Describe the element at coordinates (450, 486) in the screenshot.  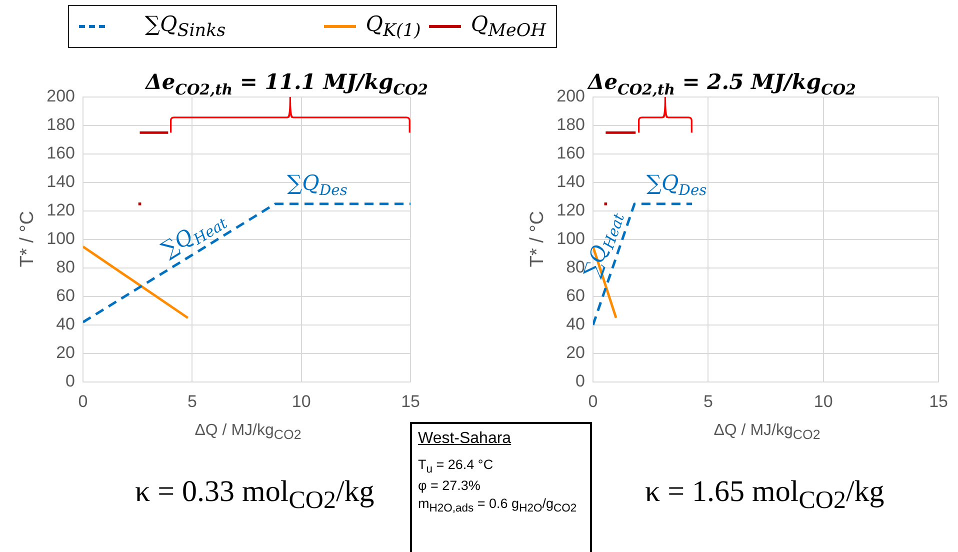
I see `text: φ = 27.3%` at that location.